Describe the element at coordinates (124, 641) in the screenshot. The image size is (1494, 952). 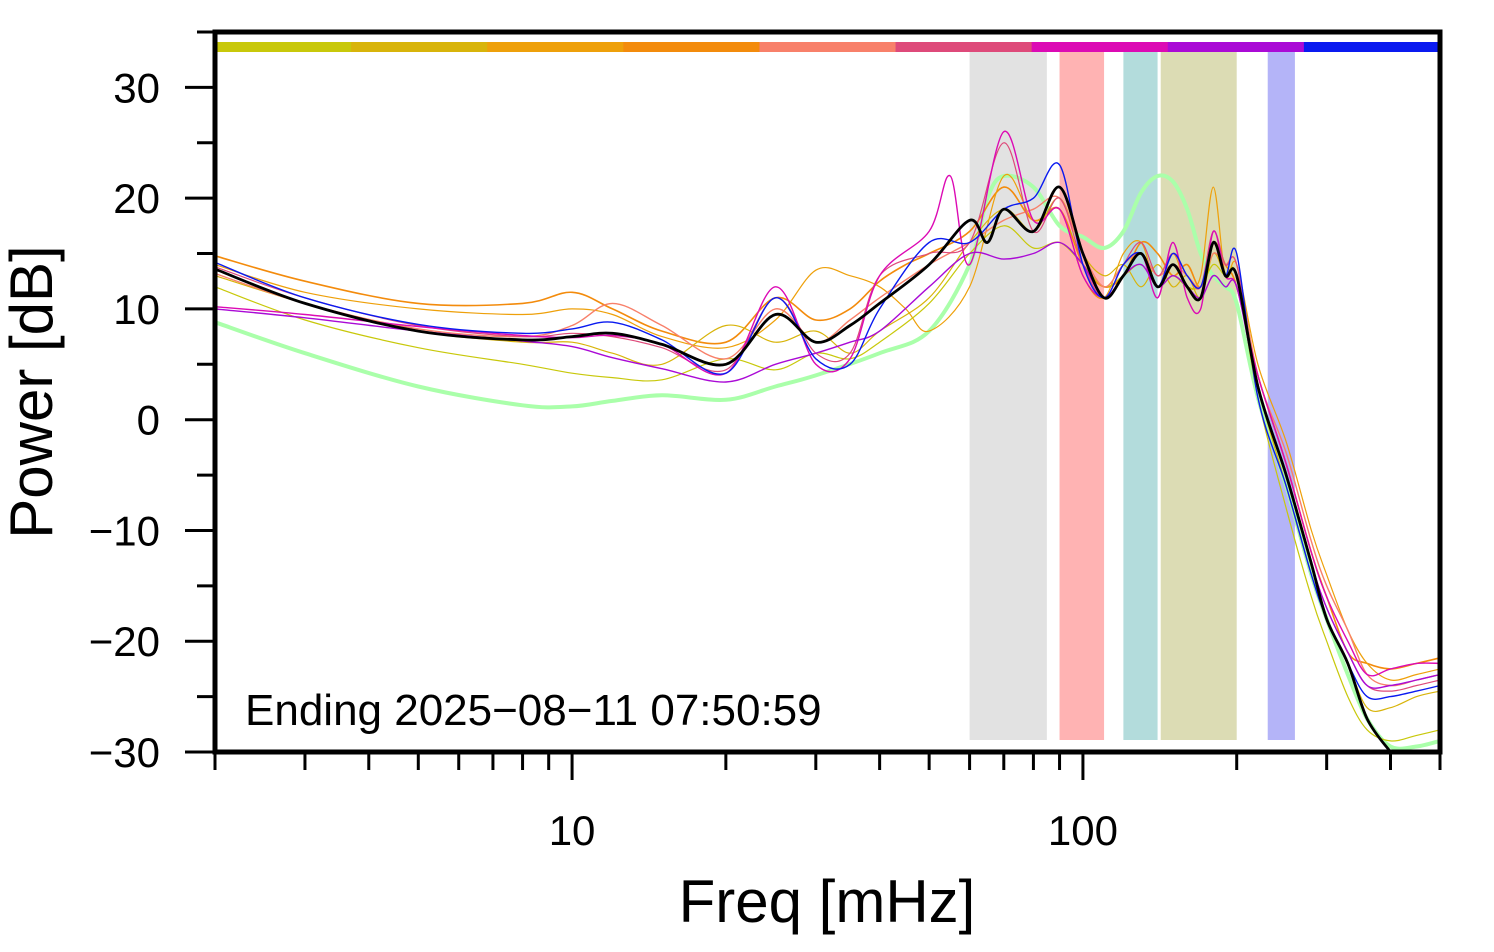
I see `y-tick-label: −20` at that location.